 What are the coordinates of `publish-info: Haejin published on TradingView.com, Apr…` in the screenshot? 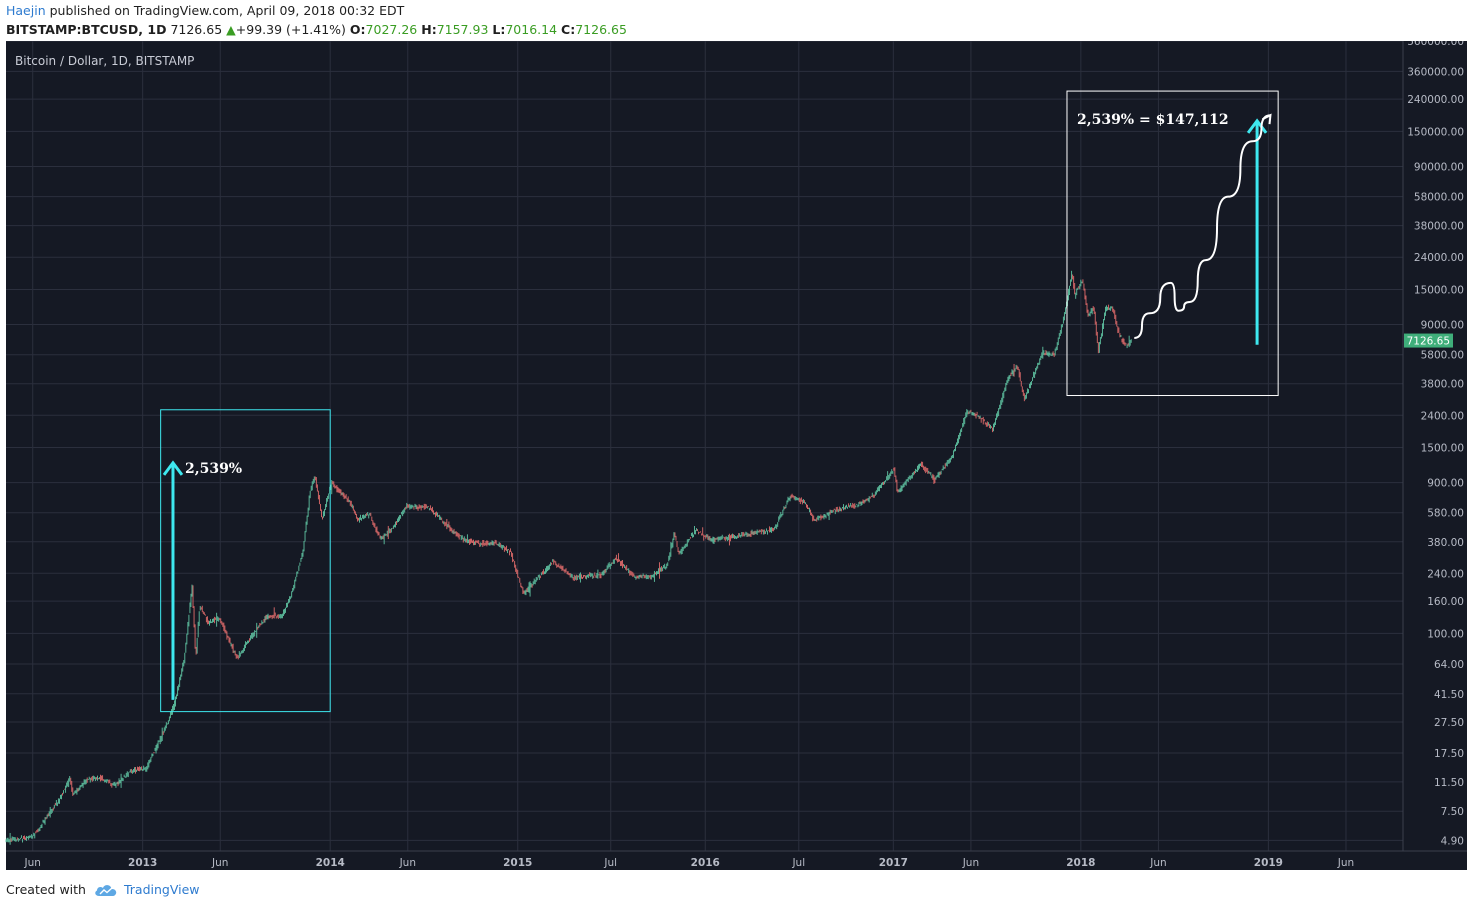 It's located at (205, 10).